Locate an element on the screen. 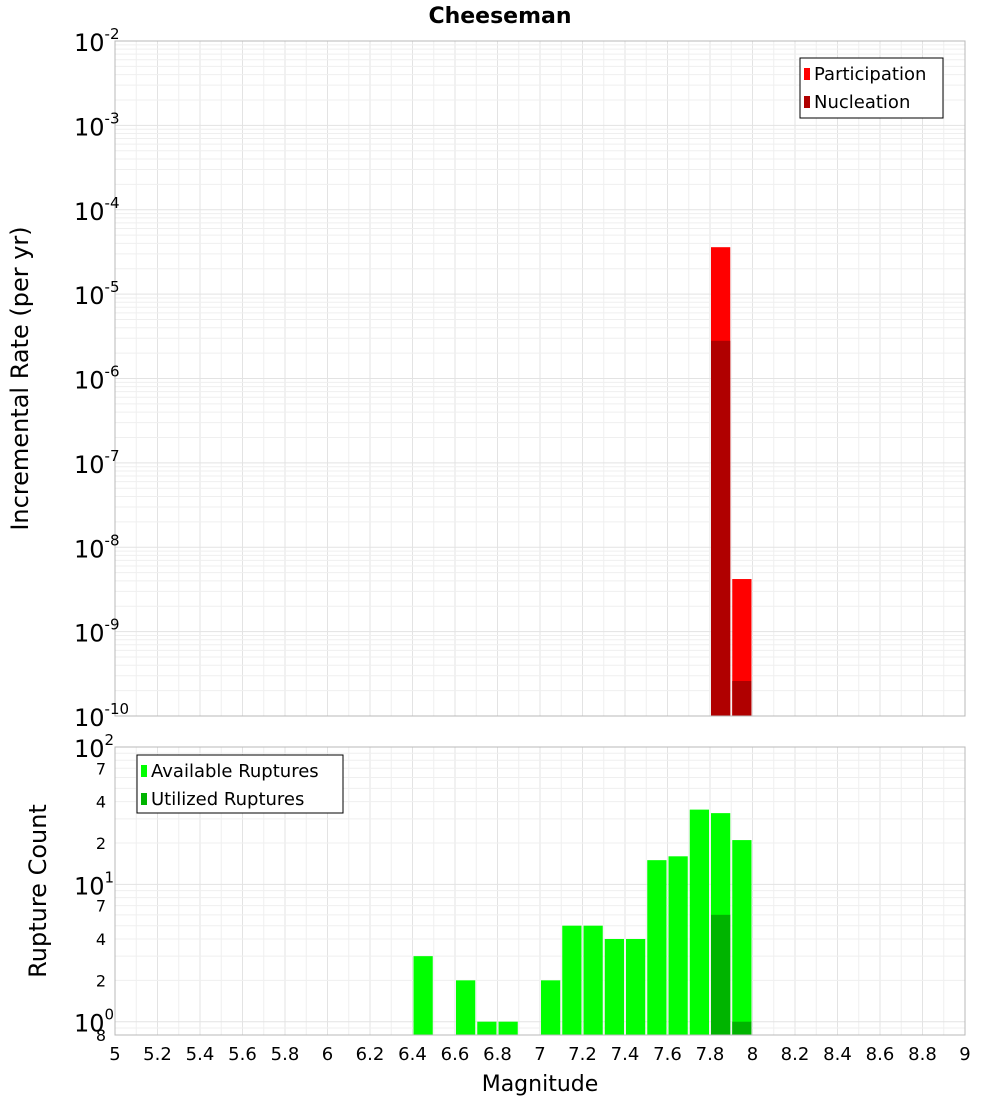  y-axis-label: Incremental Rate (per yr) is located at coordinates (20, 378).